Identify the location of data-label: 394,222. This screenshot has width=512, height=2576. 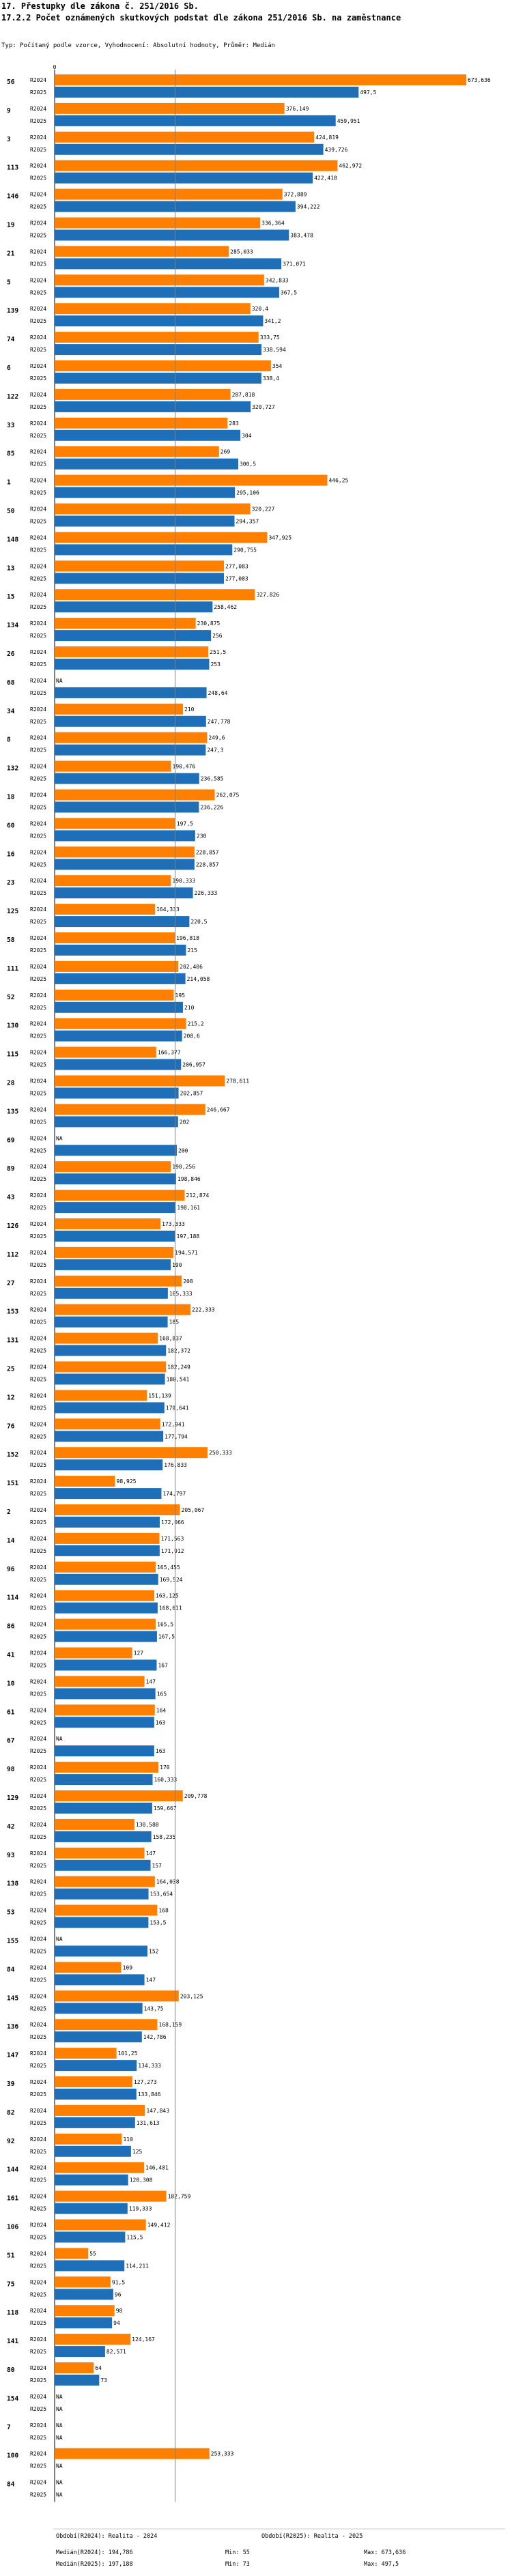
(308, 207).